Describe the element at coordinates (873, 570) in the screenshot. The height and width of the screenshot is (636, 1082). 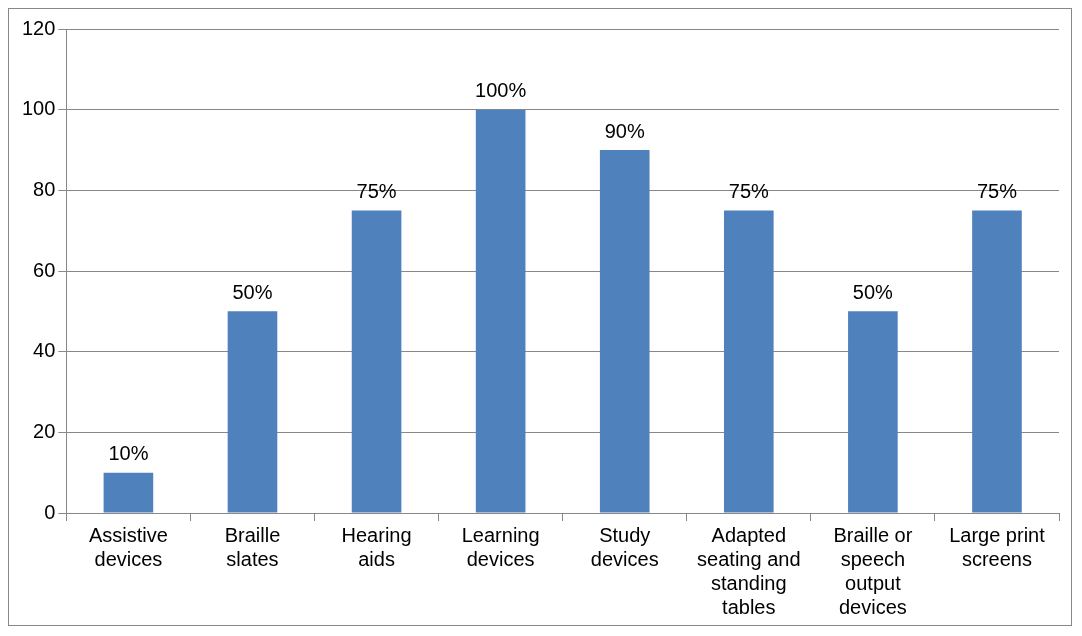
I see `x-tick-label: Braille or speech output devices` at that location.